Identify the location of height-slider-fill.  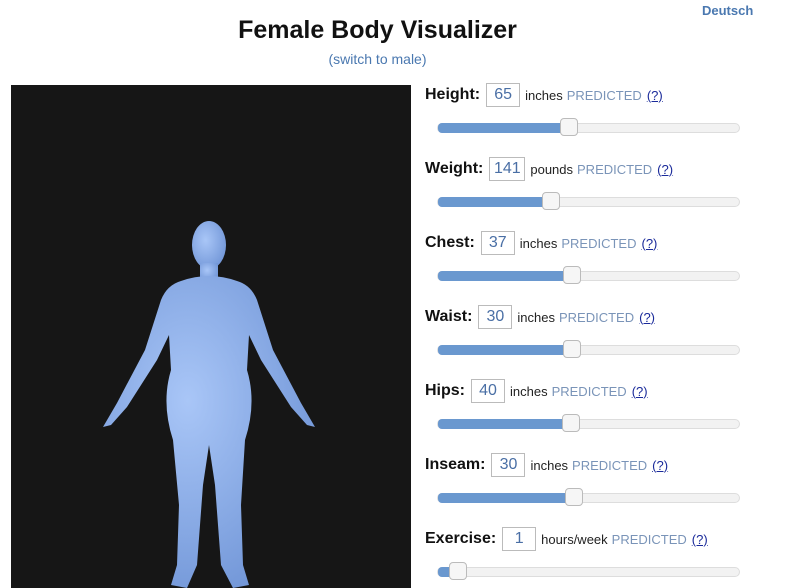
(504, 128).